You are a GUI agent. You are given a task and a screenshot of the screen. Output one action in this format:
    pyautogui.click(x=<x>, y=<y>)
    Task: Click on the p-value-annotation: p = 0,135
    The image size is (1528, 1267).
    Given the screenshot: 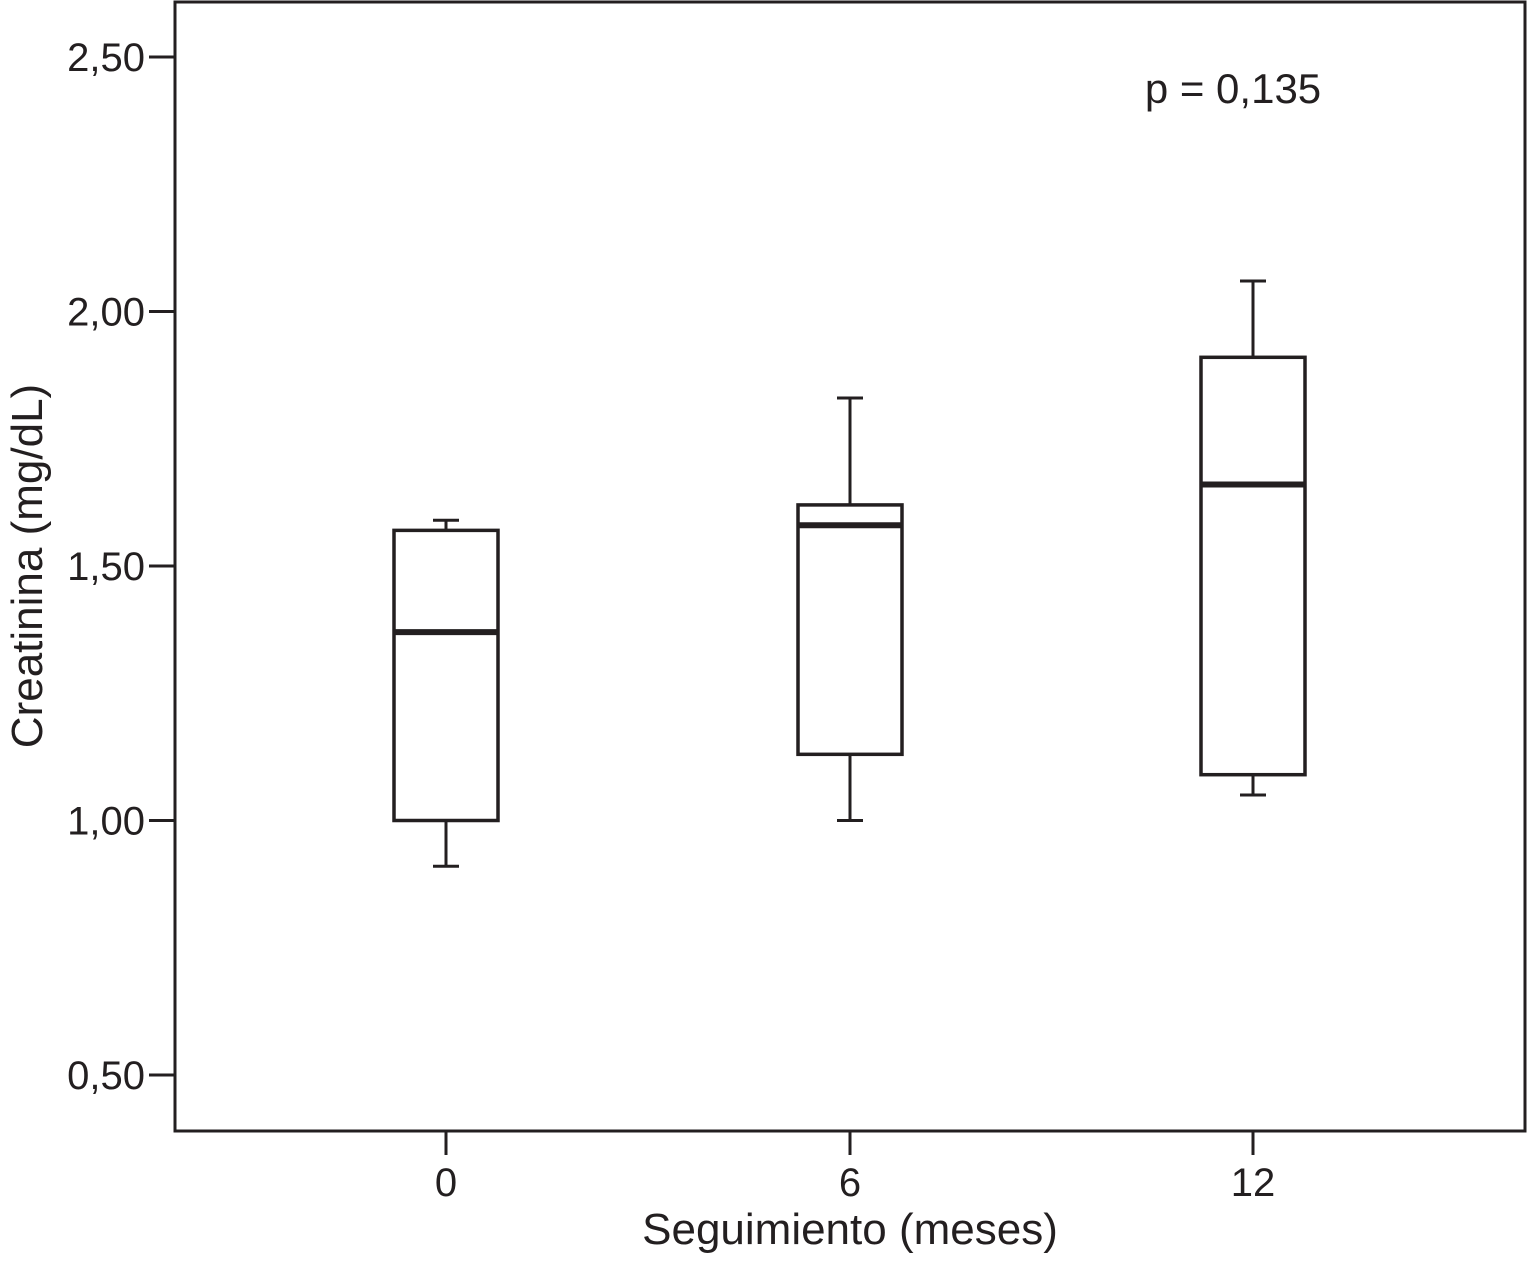 What is the action you would take?
    pyautogui.click(x=1233, y=88)
    